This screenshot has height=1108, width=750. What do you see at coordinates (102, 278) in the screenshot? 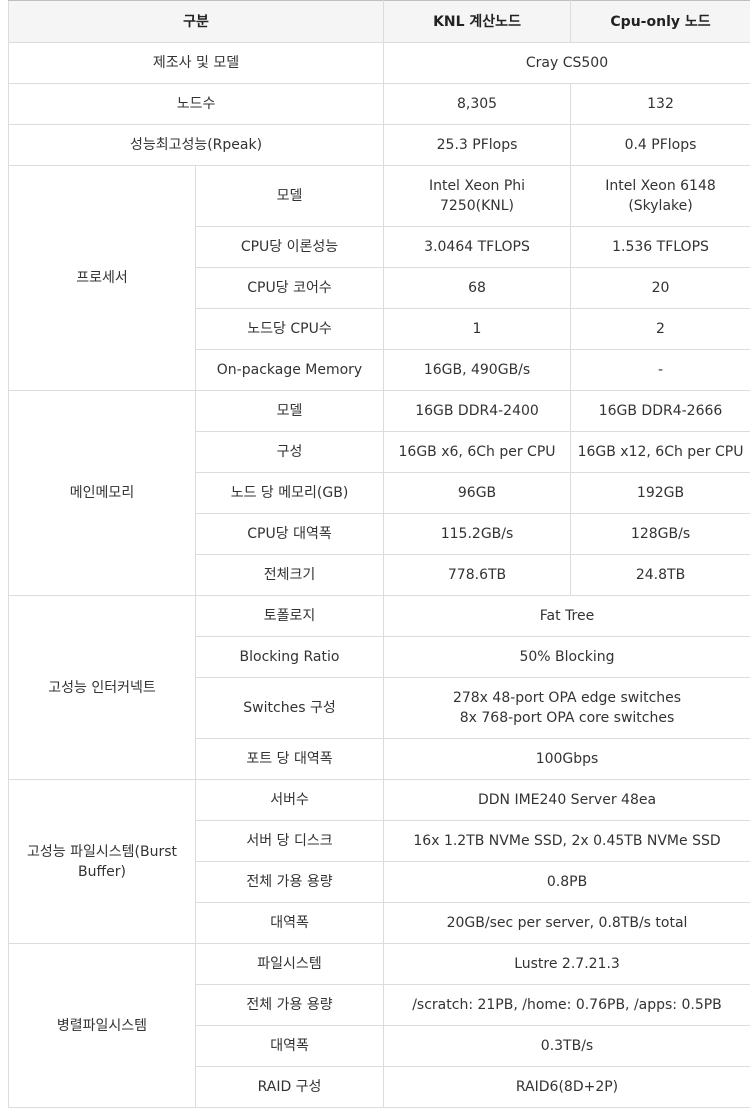
I see `group-label-processor: 프로세서` at bounding box center [102, 278].